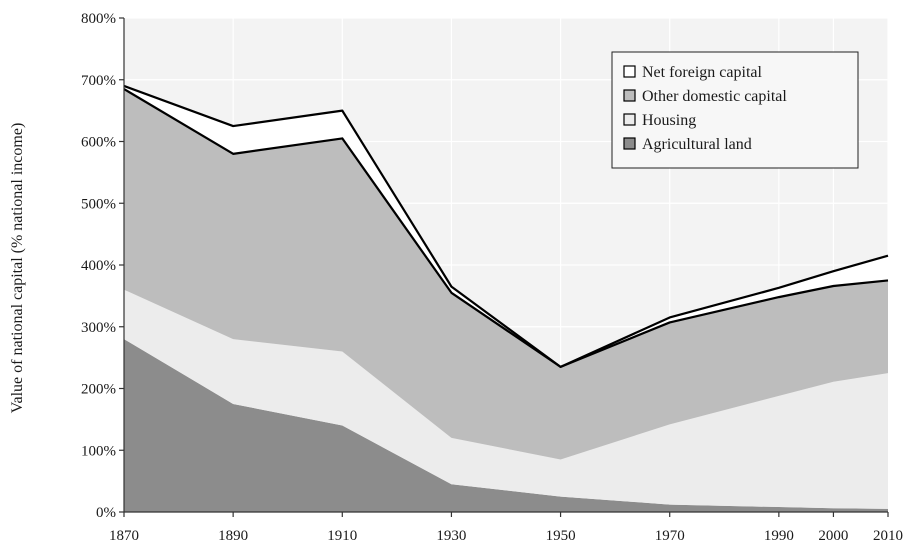  I want to click on y-tick-label: 600%, so click(98, 143).